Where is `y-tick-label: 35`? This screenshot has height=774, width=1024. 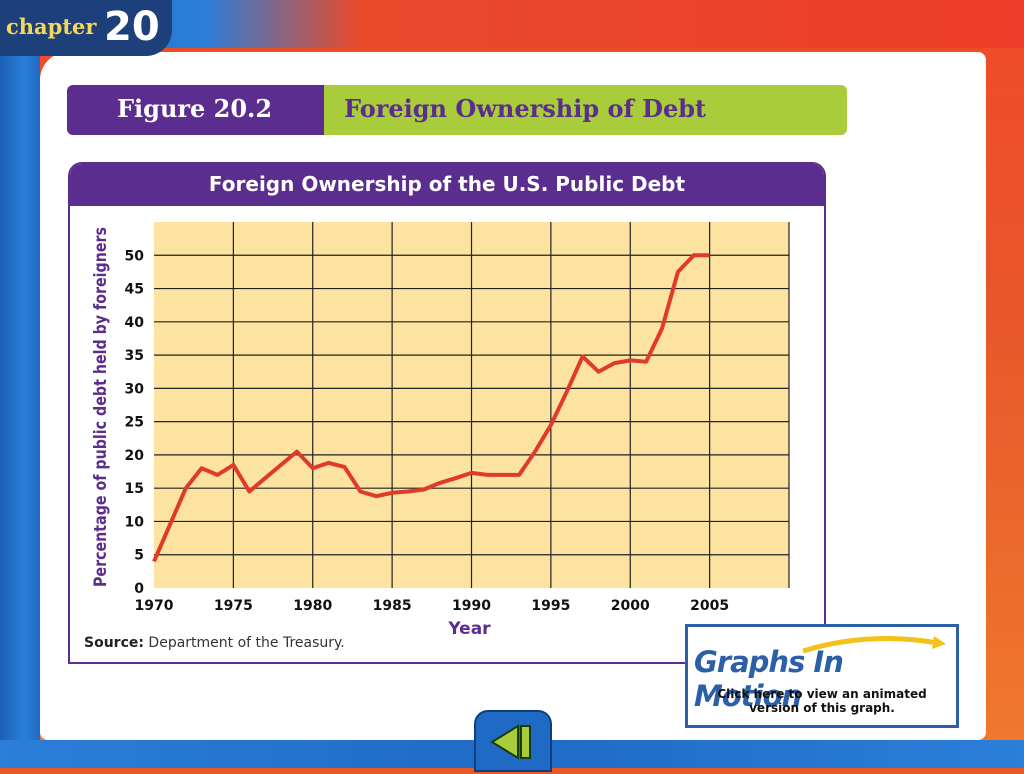 y-tick-label: 35 is located at coordinates (134, 356).